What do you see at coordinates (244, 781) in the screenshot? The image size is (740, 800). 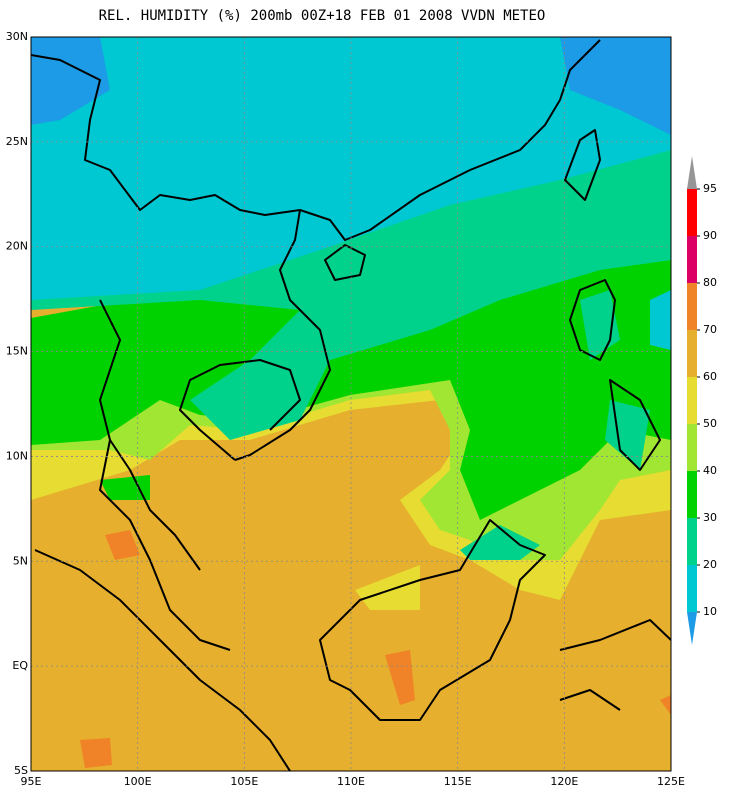 I see `lon-tick-label: 105E` at bounding box center [244, 781].